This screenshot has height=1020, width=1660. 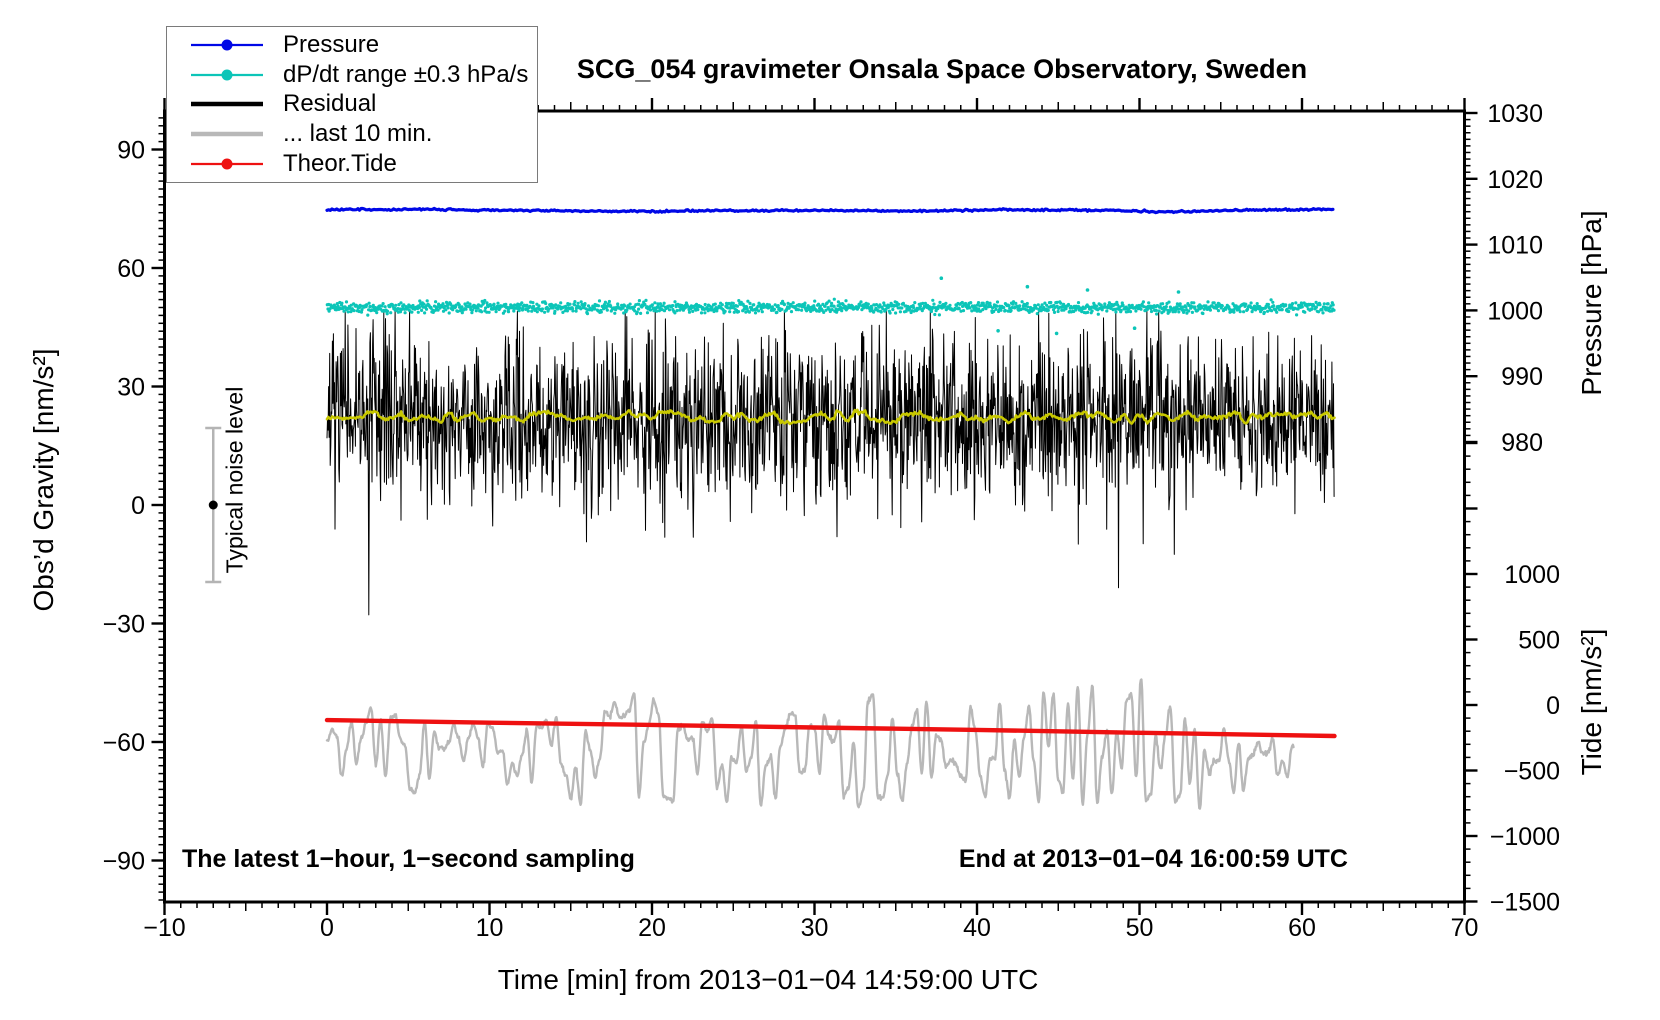 I want to click on noise-level-label: Typical noise level, so click(x=234, y=480).